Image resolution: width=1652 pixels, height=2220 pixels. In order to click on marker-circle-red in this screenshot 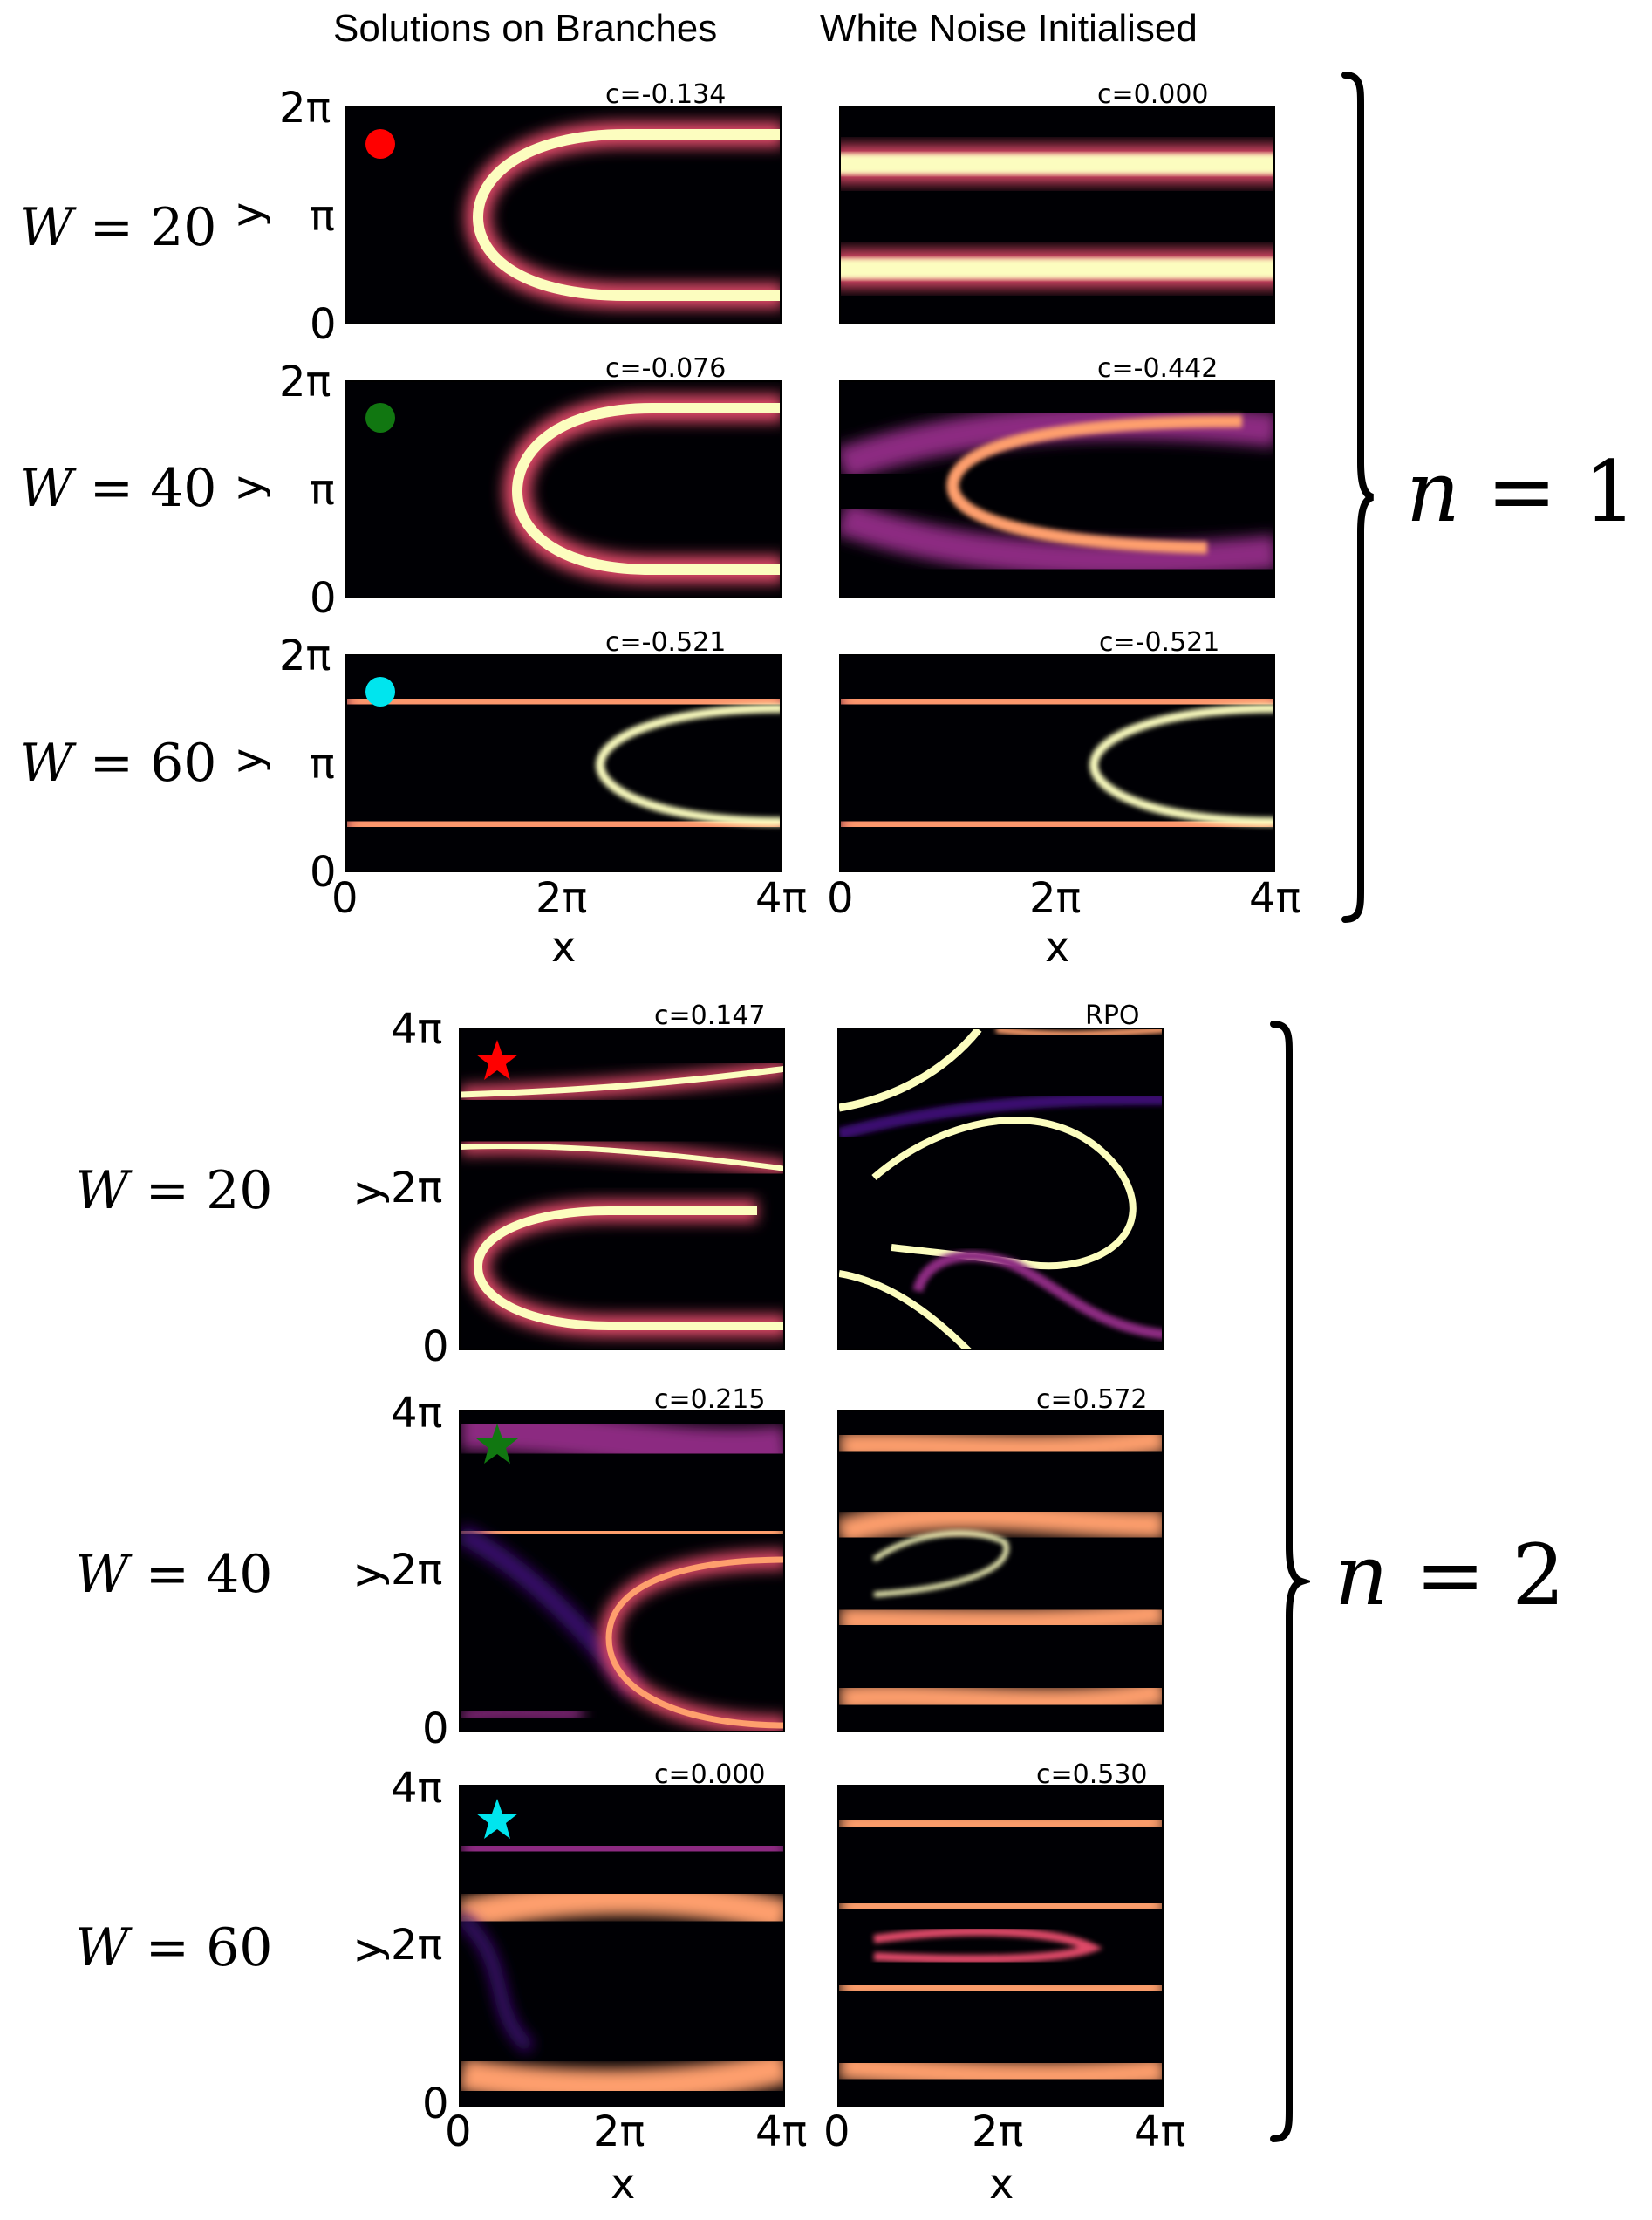, I will do `click(380, 144)`.